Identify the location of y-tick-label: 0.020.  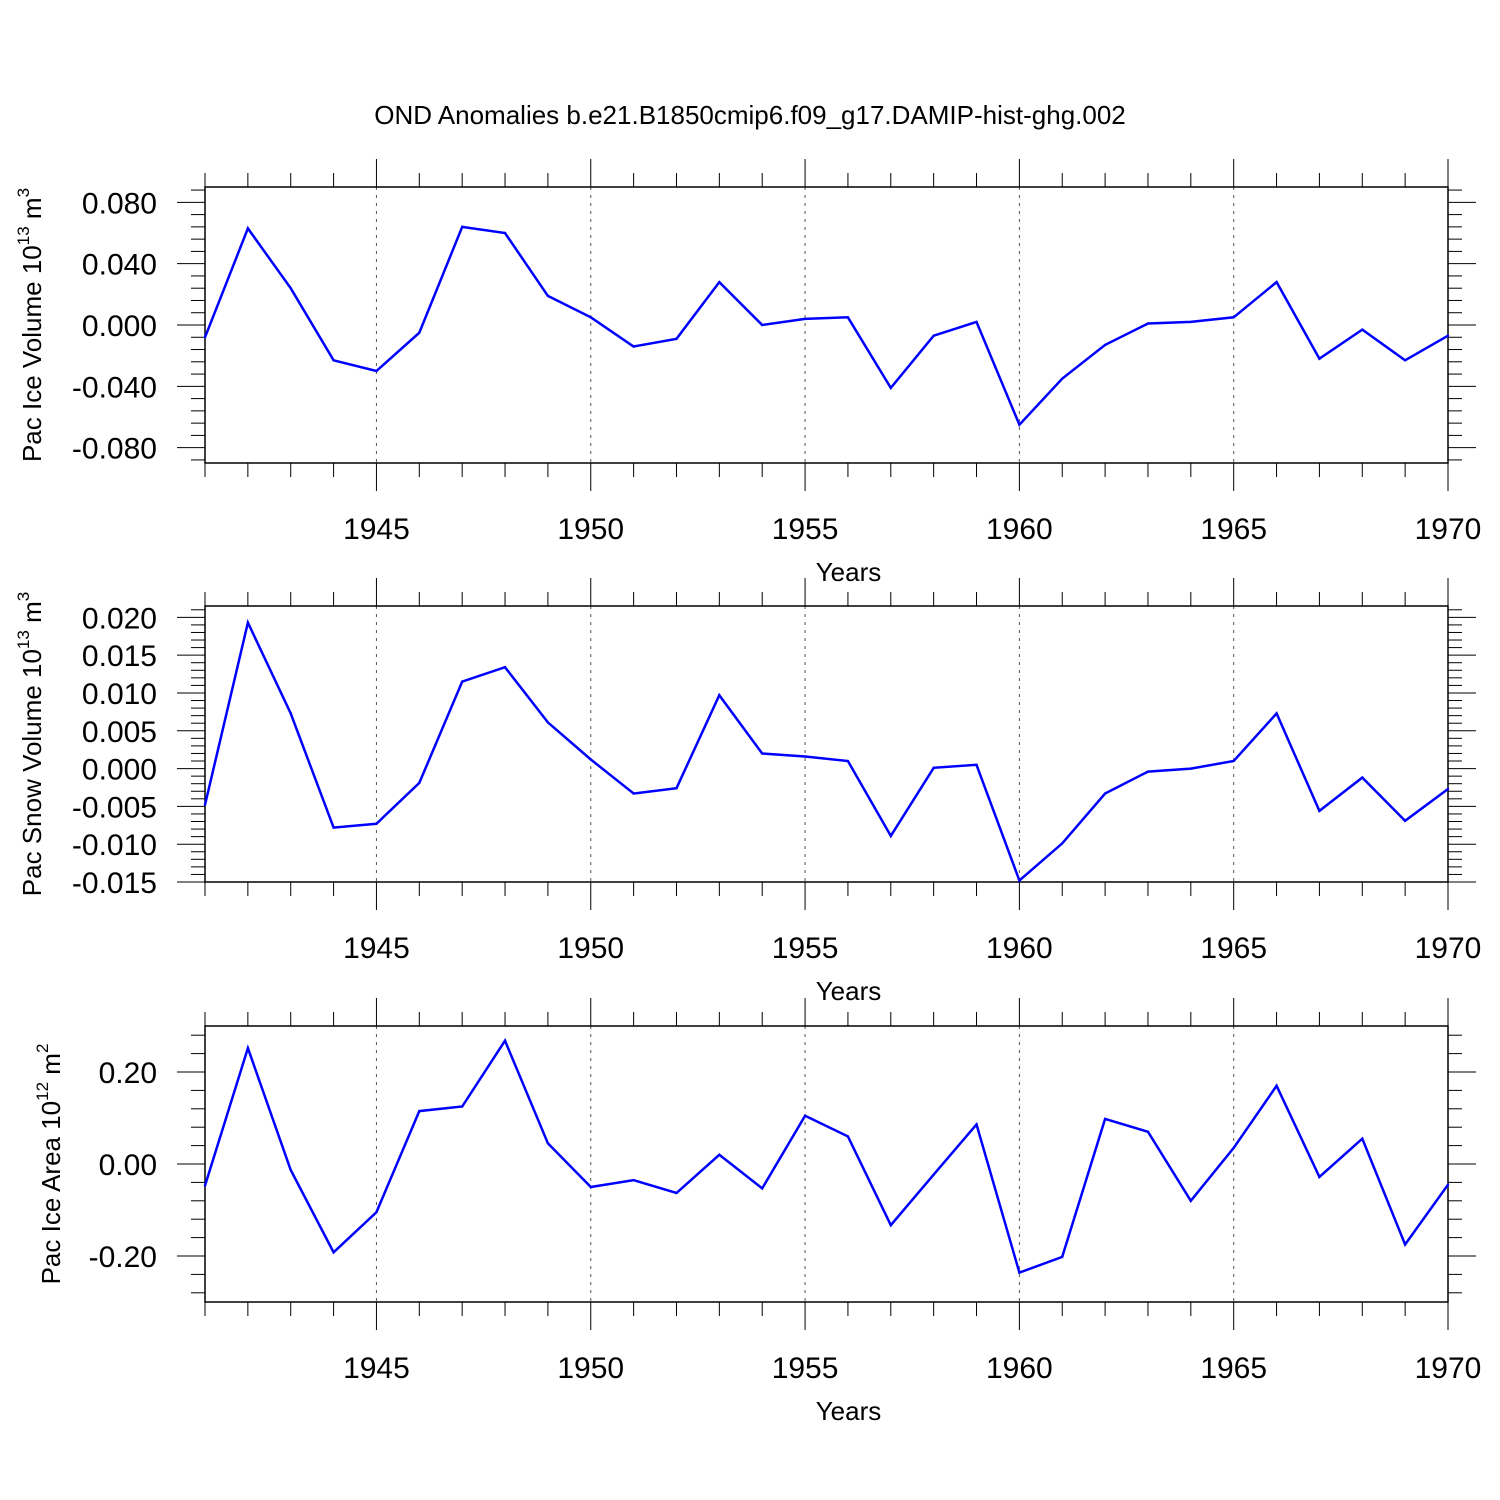
(119, 618).